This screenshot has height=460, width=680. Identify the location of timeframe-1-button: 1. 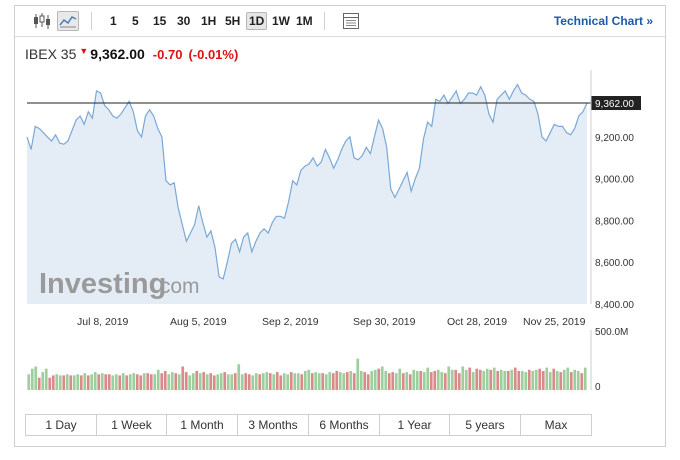
(113, 21).